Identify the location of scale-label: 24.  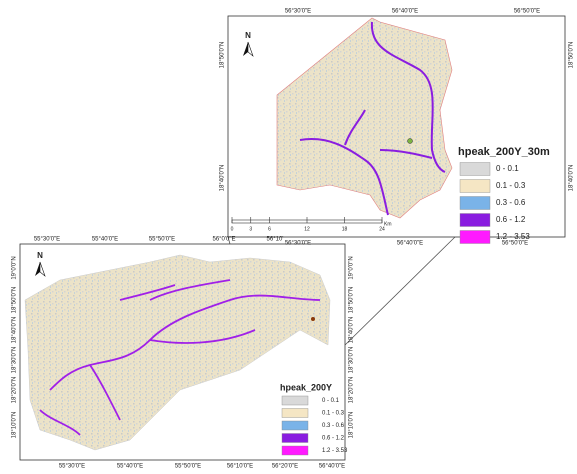
(382, 229).